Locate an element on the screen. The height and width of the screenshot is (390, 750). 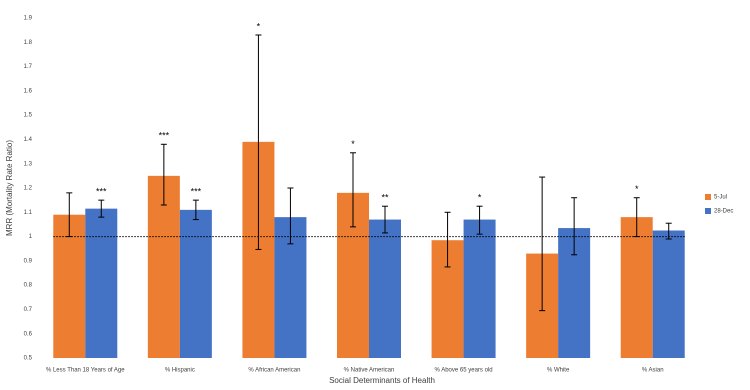
y-tick-label: 1.5 is located at coordinates (28, 116).